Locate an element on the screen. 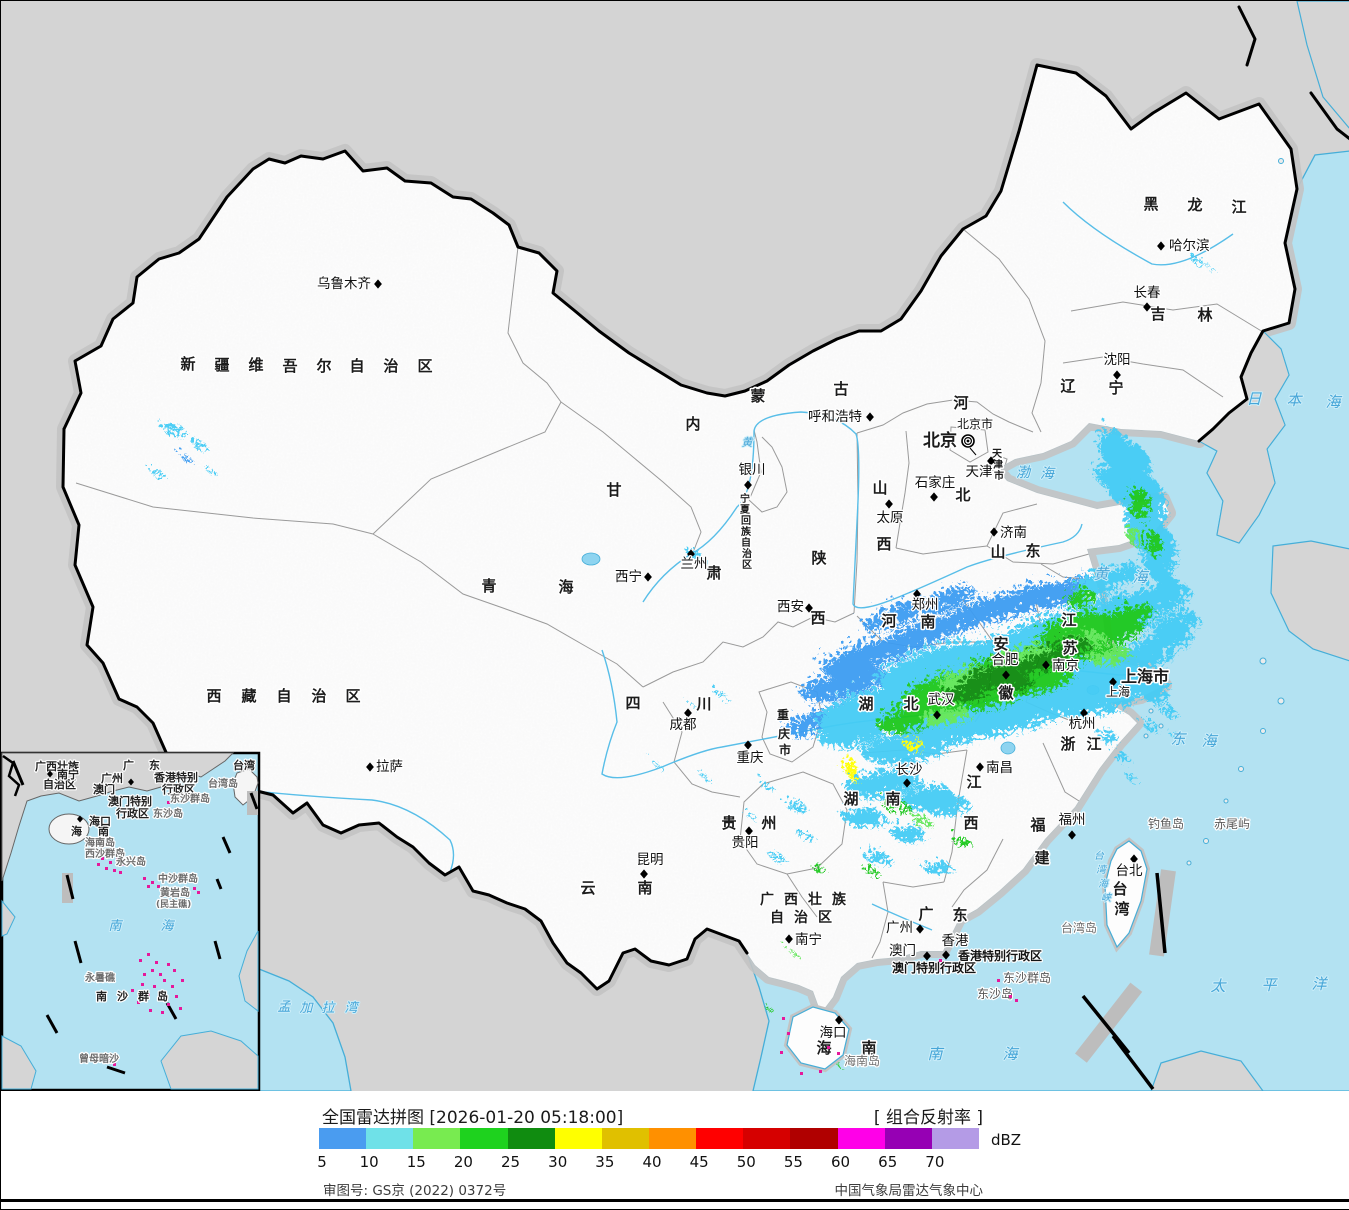 This screenshot has width=1349, height=1210. province-label: 吉 is located at coordinates (1157, 314).